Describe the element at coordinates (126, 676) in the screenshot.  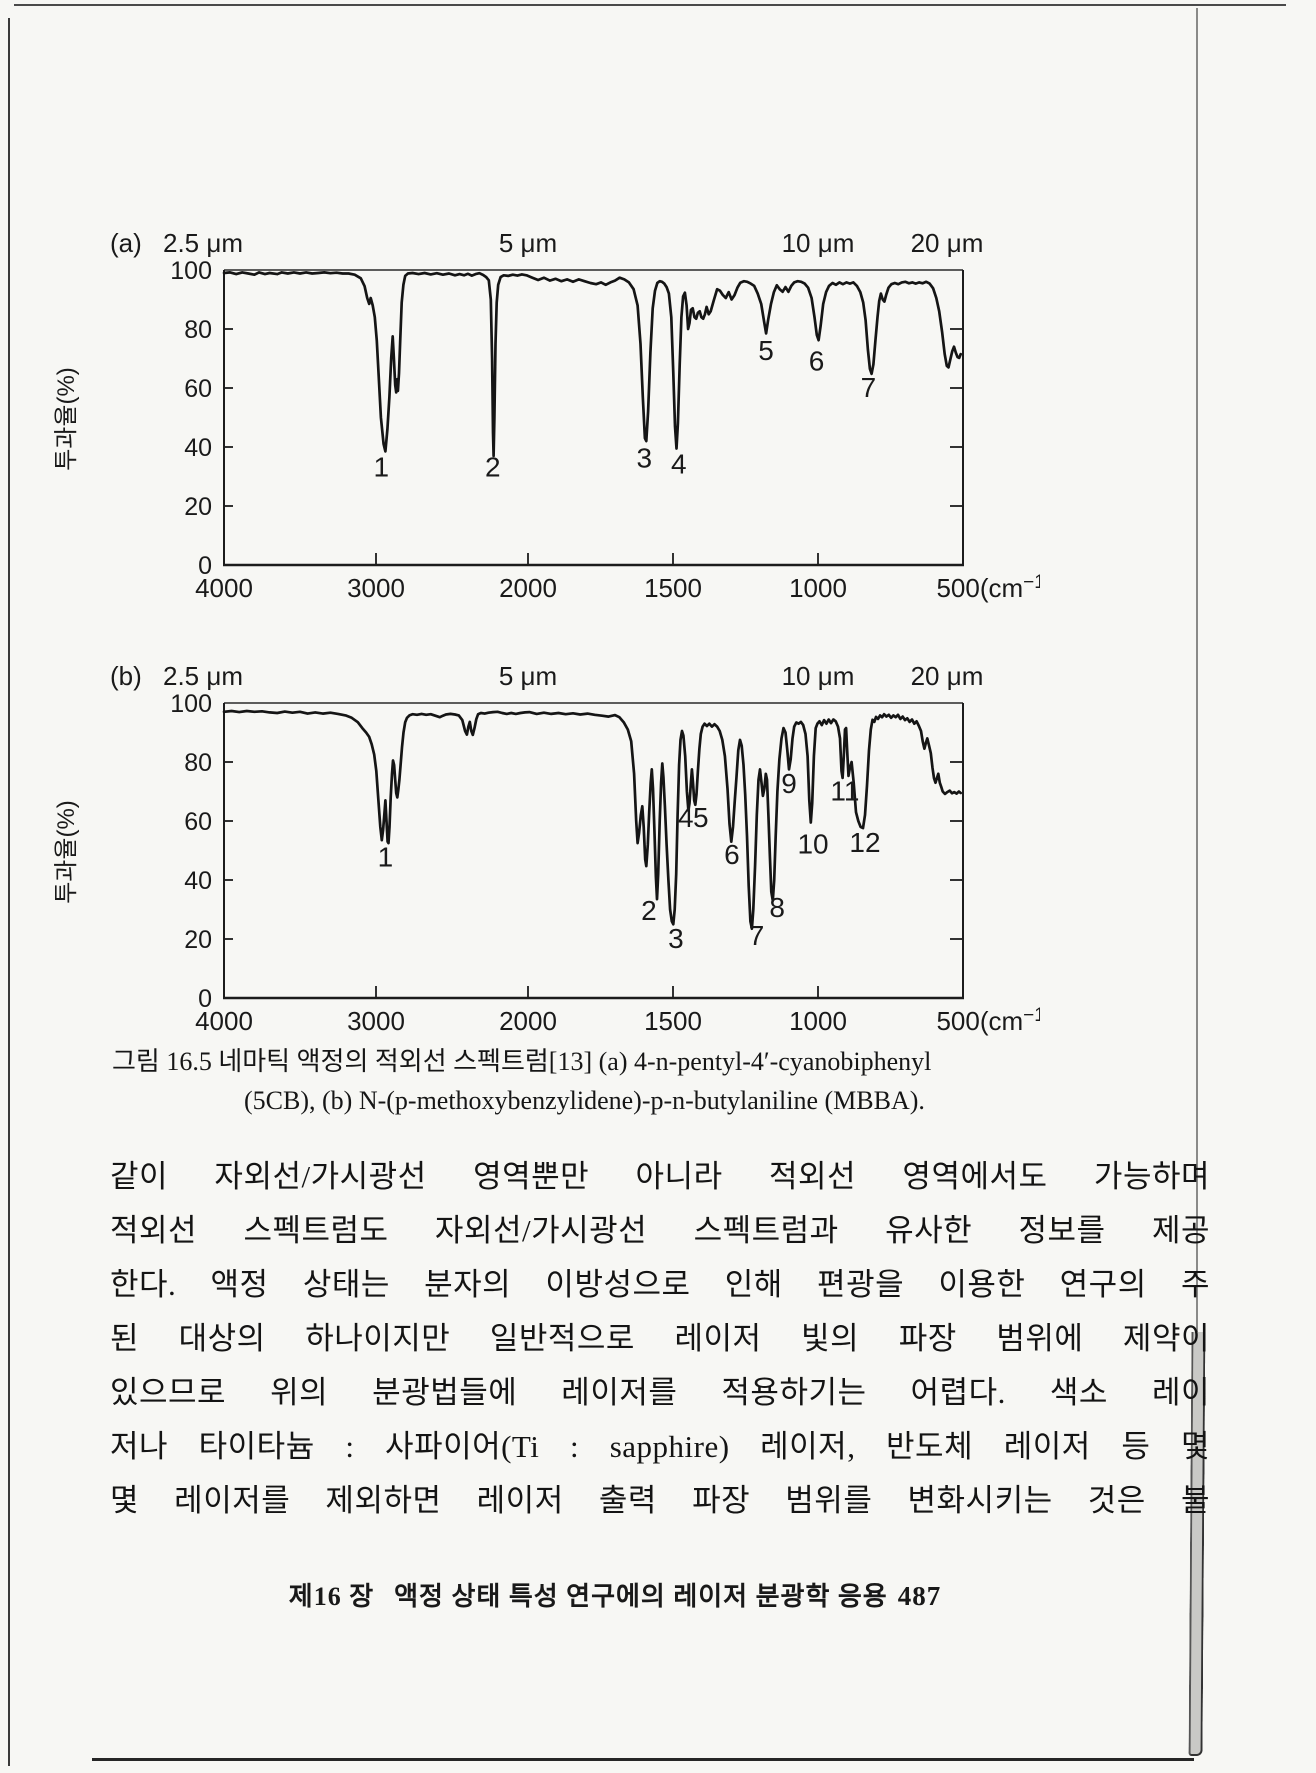
I see `subfigure-tag: (b)` at that location.